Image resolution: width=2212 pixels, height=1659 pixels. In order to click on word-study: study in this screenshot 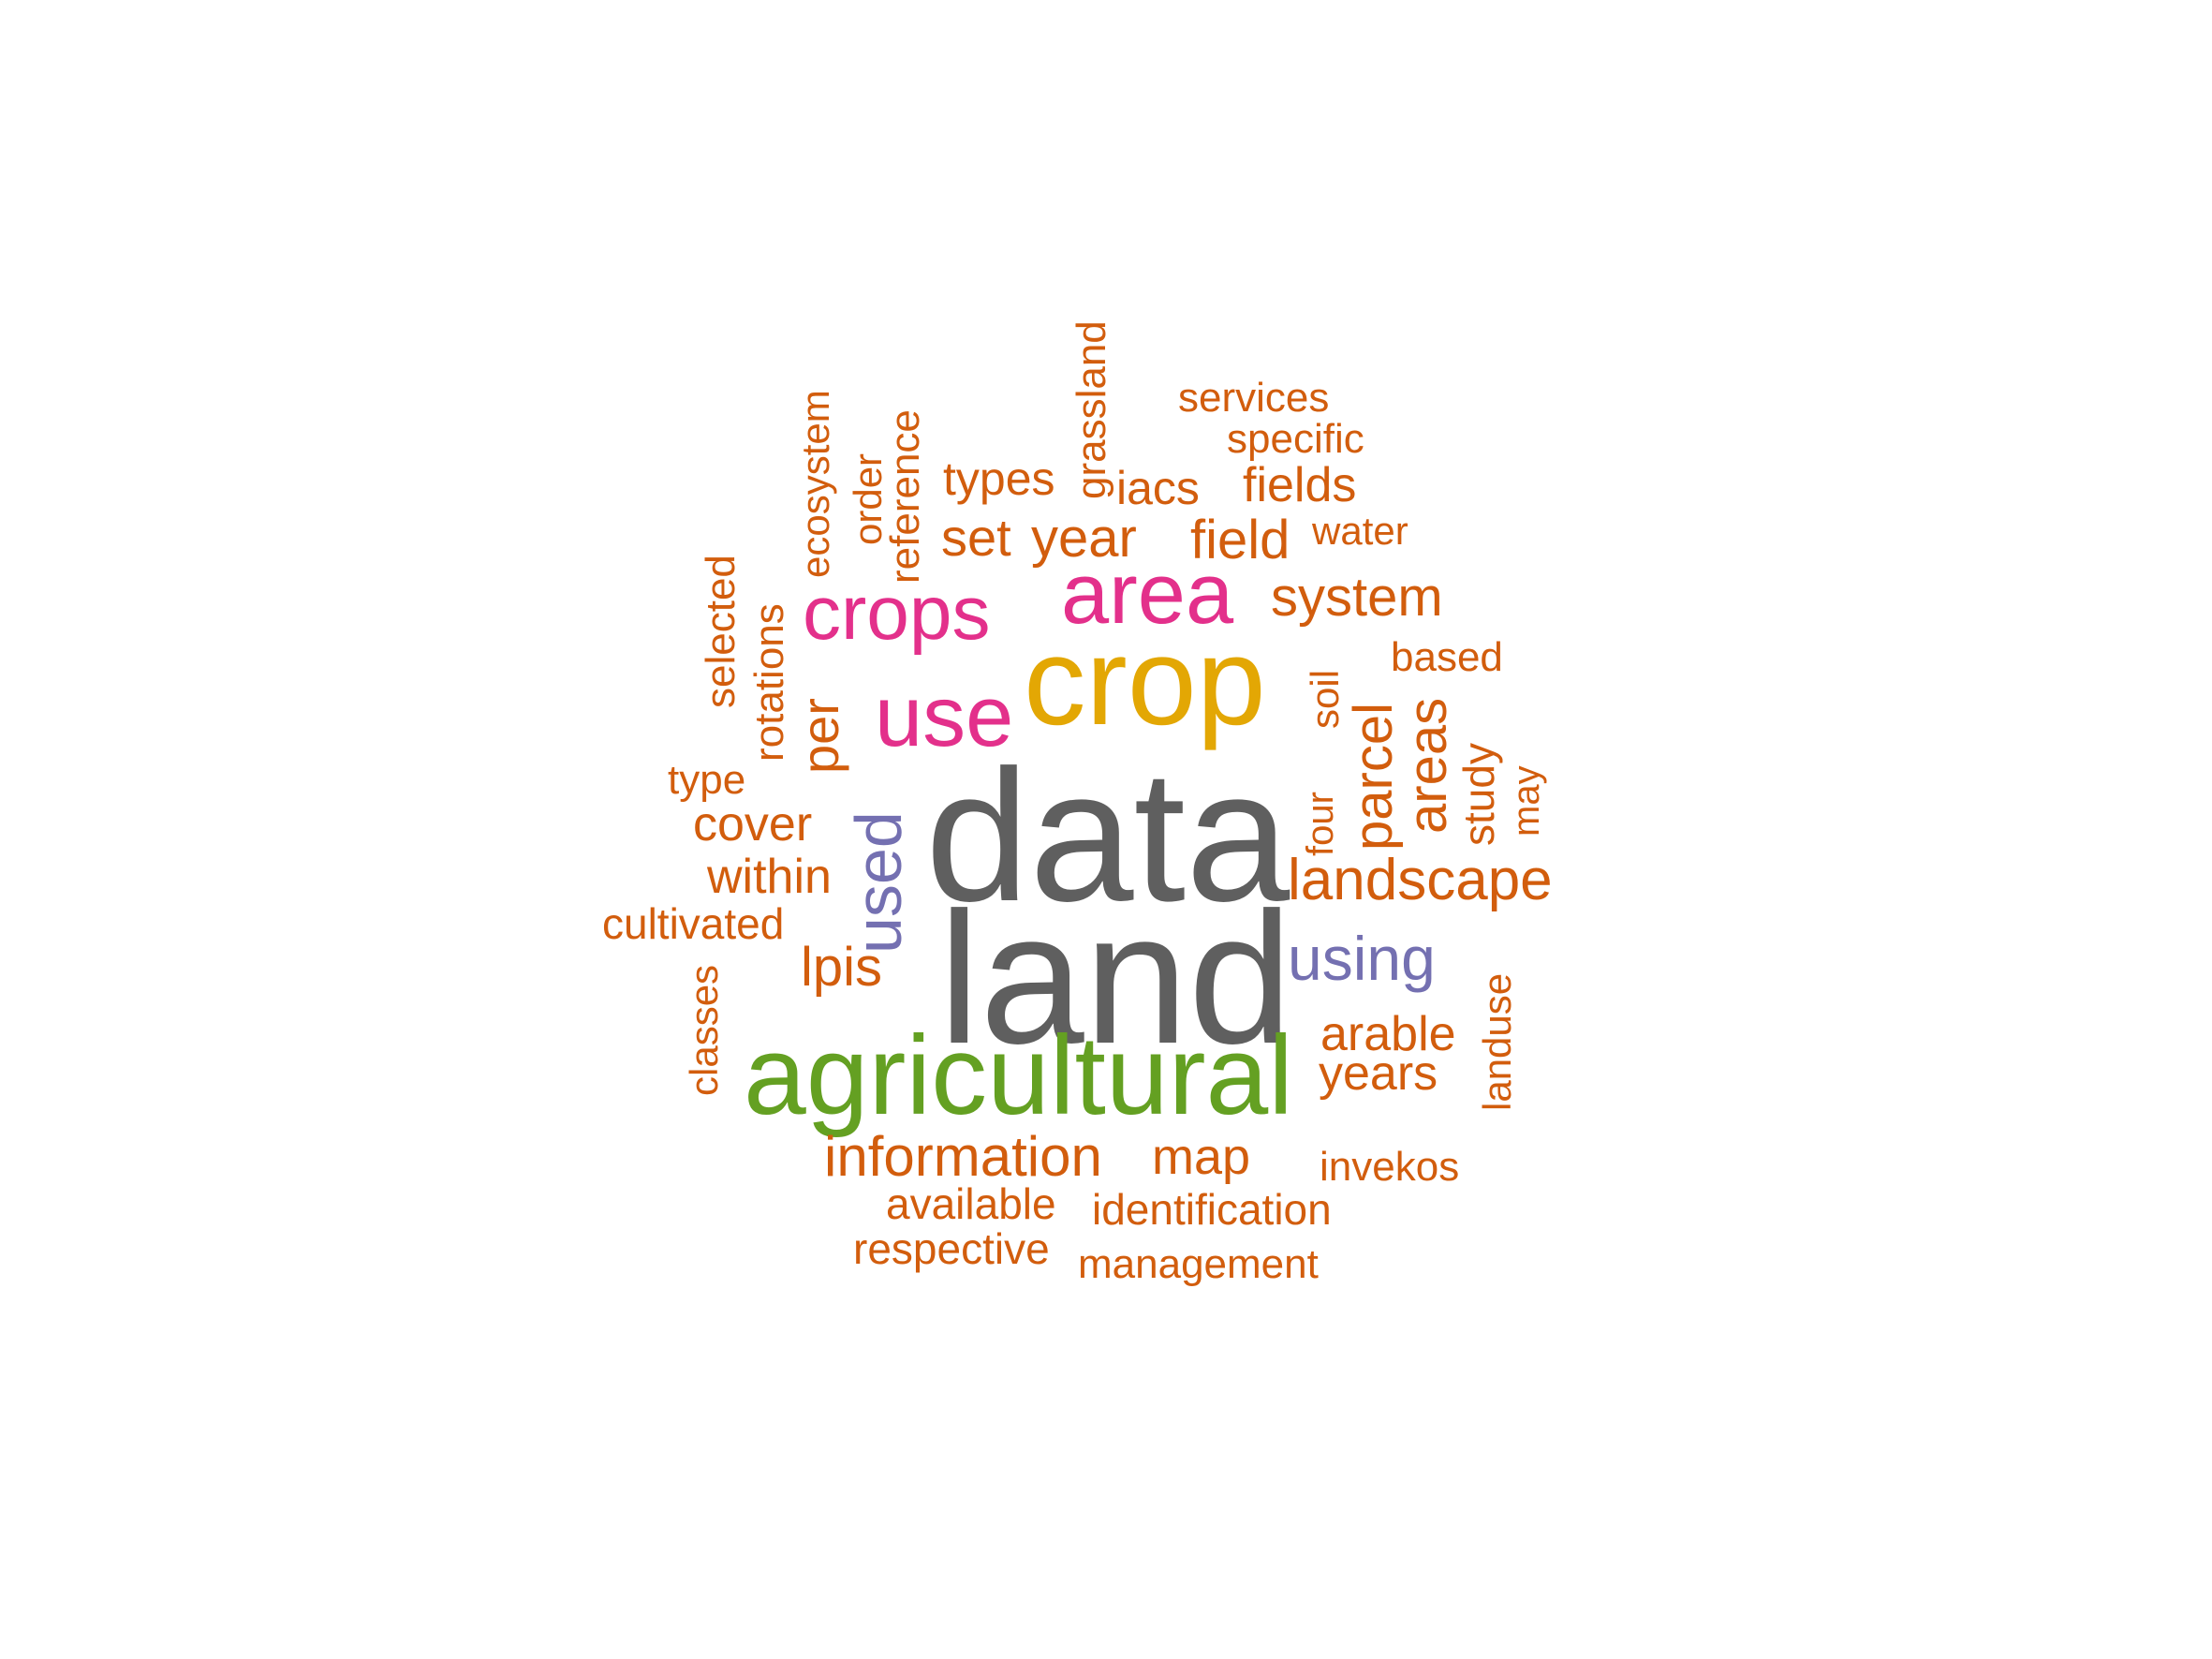, I will do `click(1479, 795)`.